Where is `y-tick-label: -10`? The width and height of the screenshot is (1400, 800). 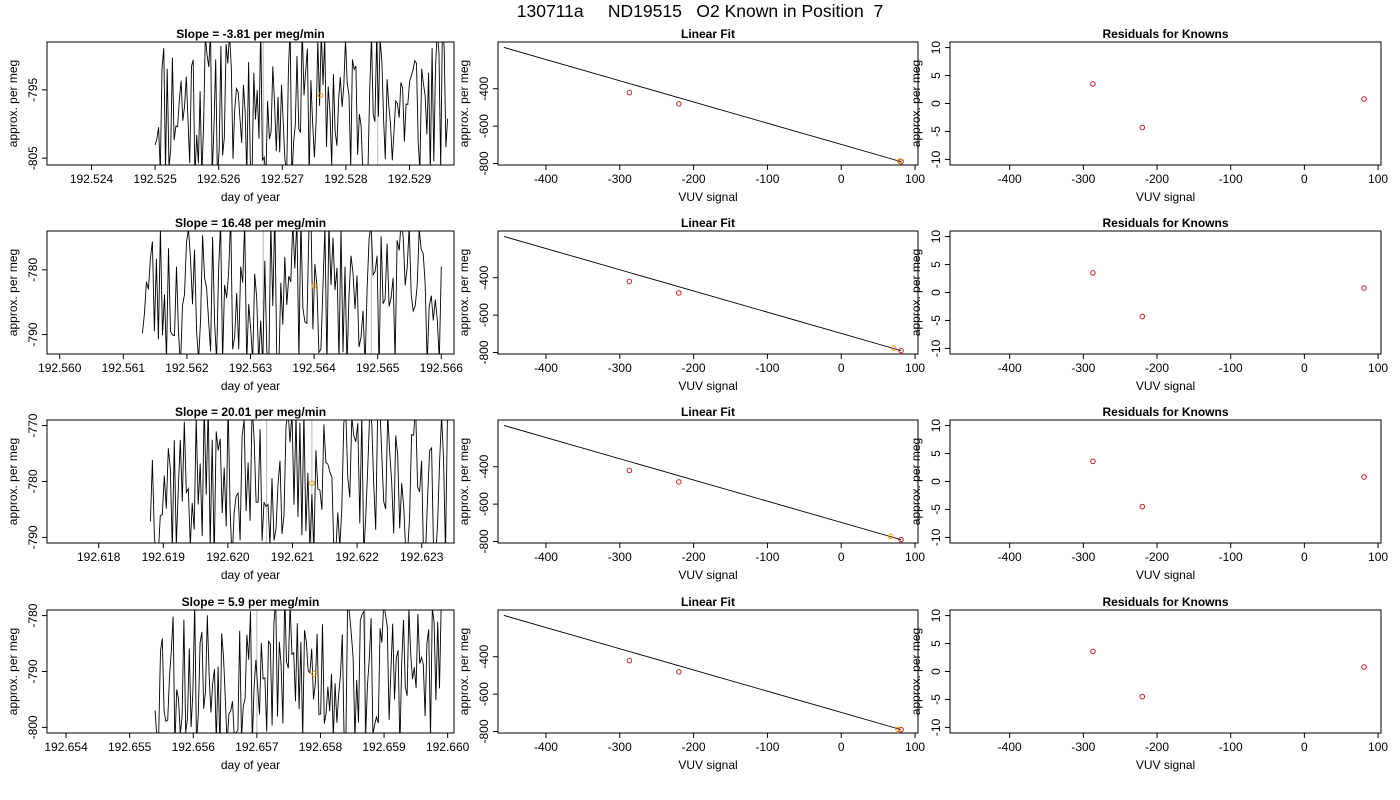 y-tick-label: -10 is located at coordinates (936, 159).